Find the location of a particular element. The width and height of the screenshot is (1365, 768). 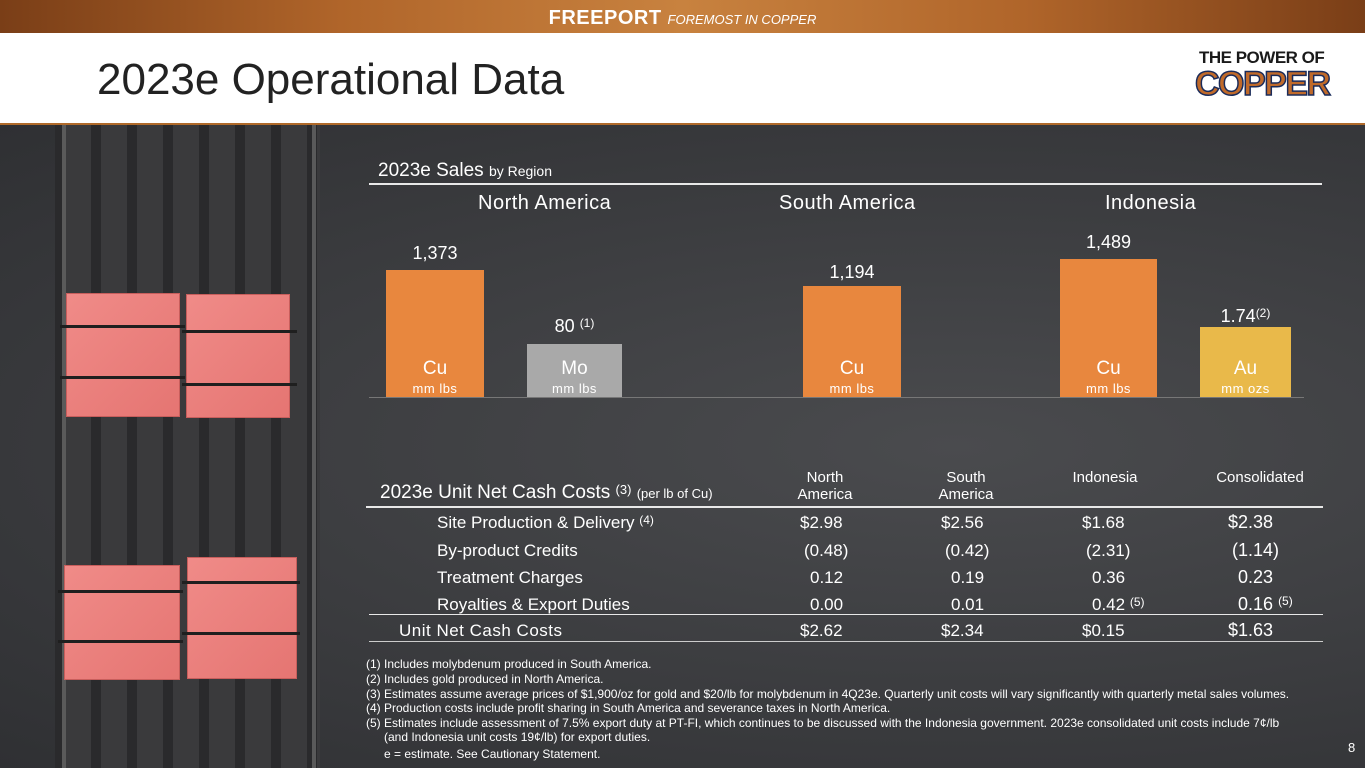

row-label: Treatment Charges is located at coordinates (510, 577).